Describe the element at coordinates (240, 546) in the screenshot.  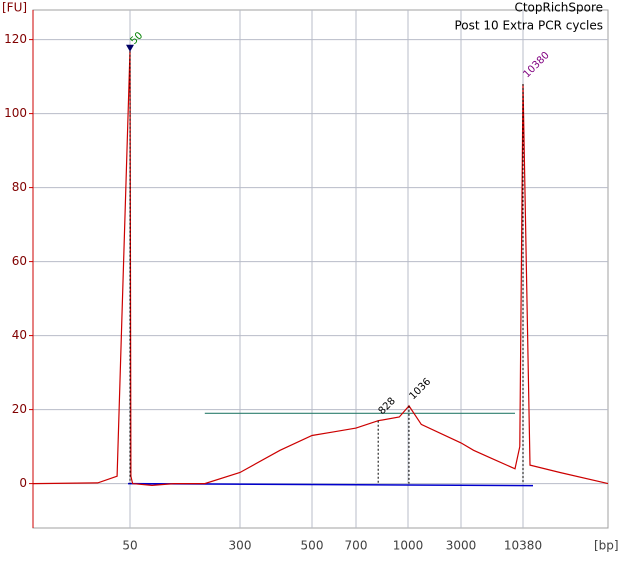
I see `x-tick-label: 300` at that location.